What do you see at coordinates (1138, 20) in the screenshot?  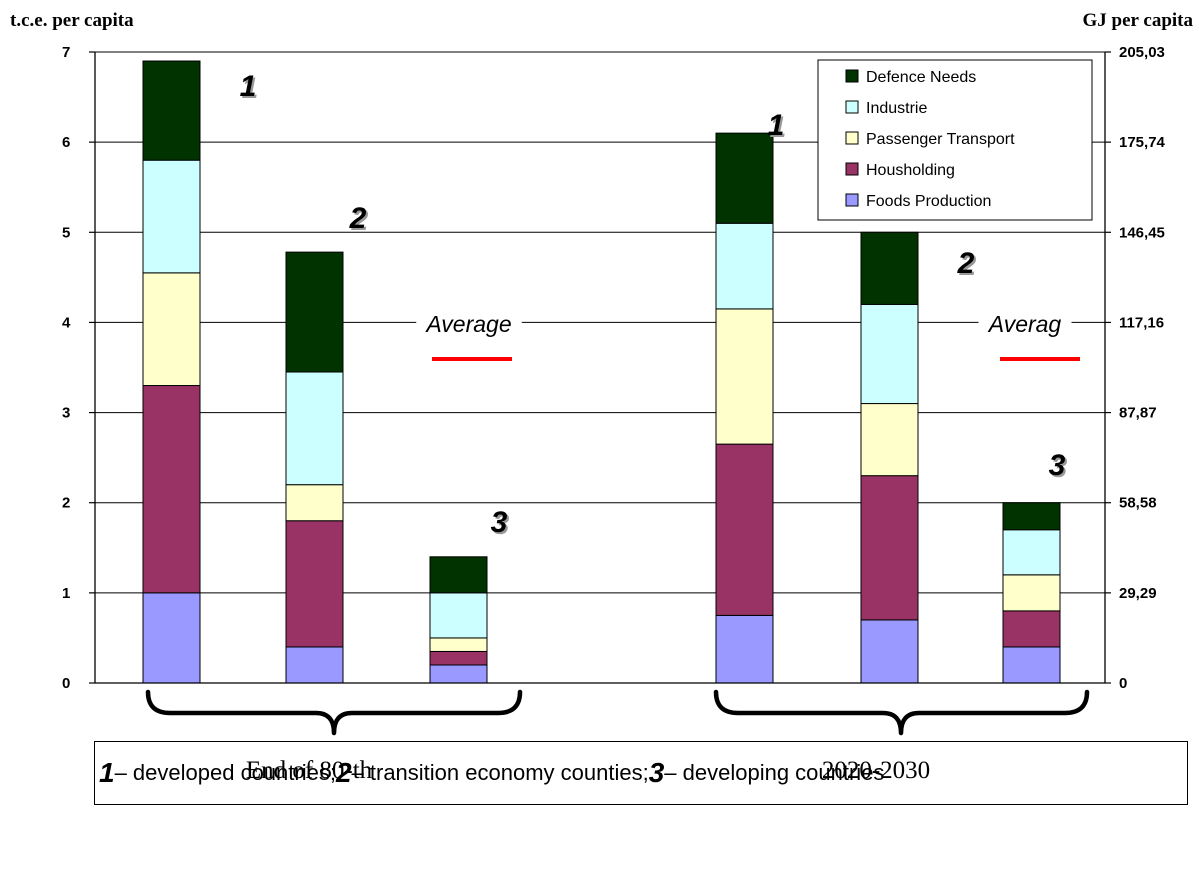 I see `right-axis-title: GJ per capita` at bounding box center [1138, 20].